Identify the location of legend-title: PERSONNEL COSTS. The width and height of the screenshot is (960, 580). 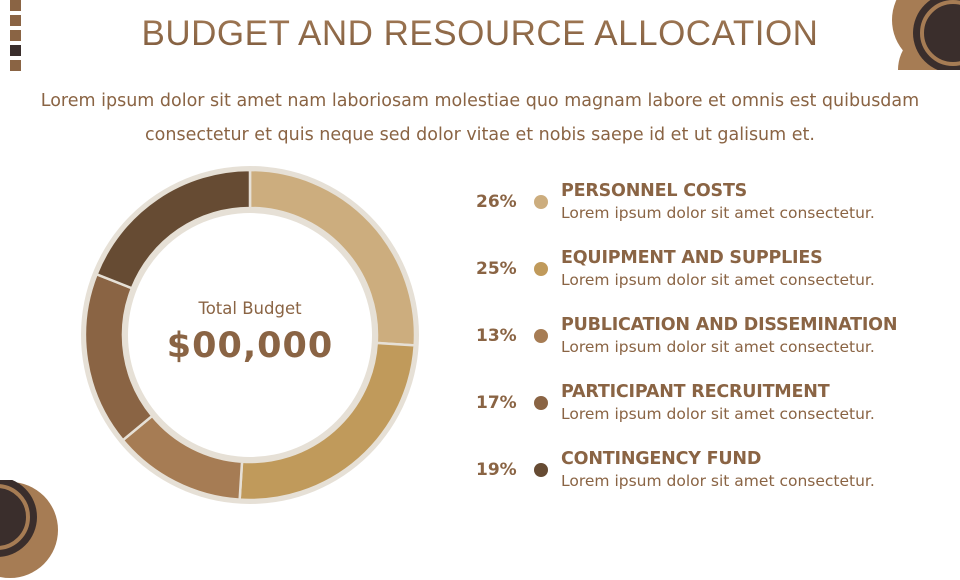
(654, 191).